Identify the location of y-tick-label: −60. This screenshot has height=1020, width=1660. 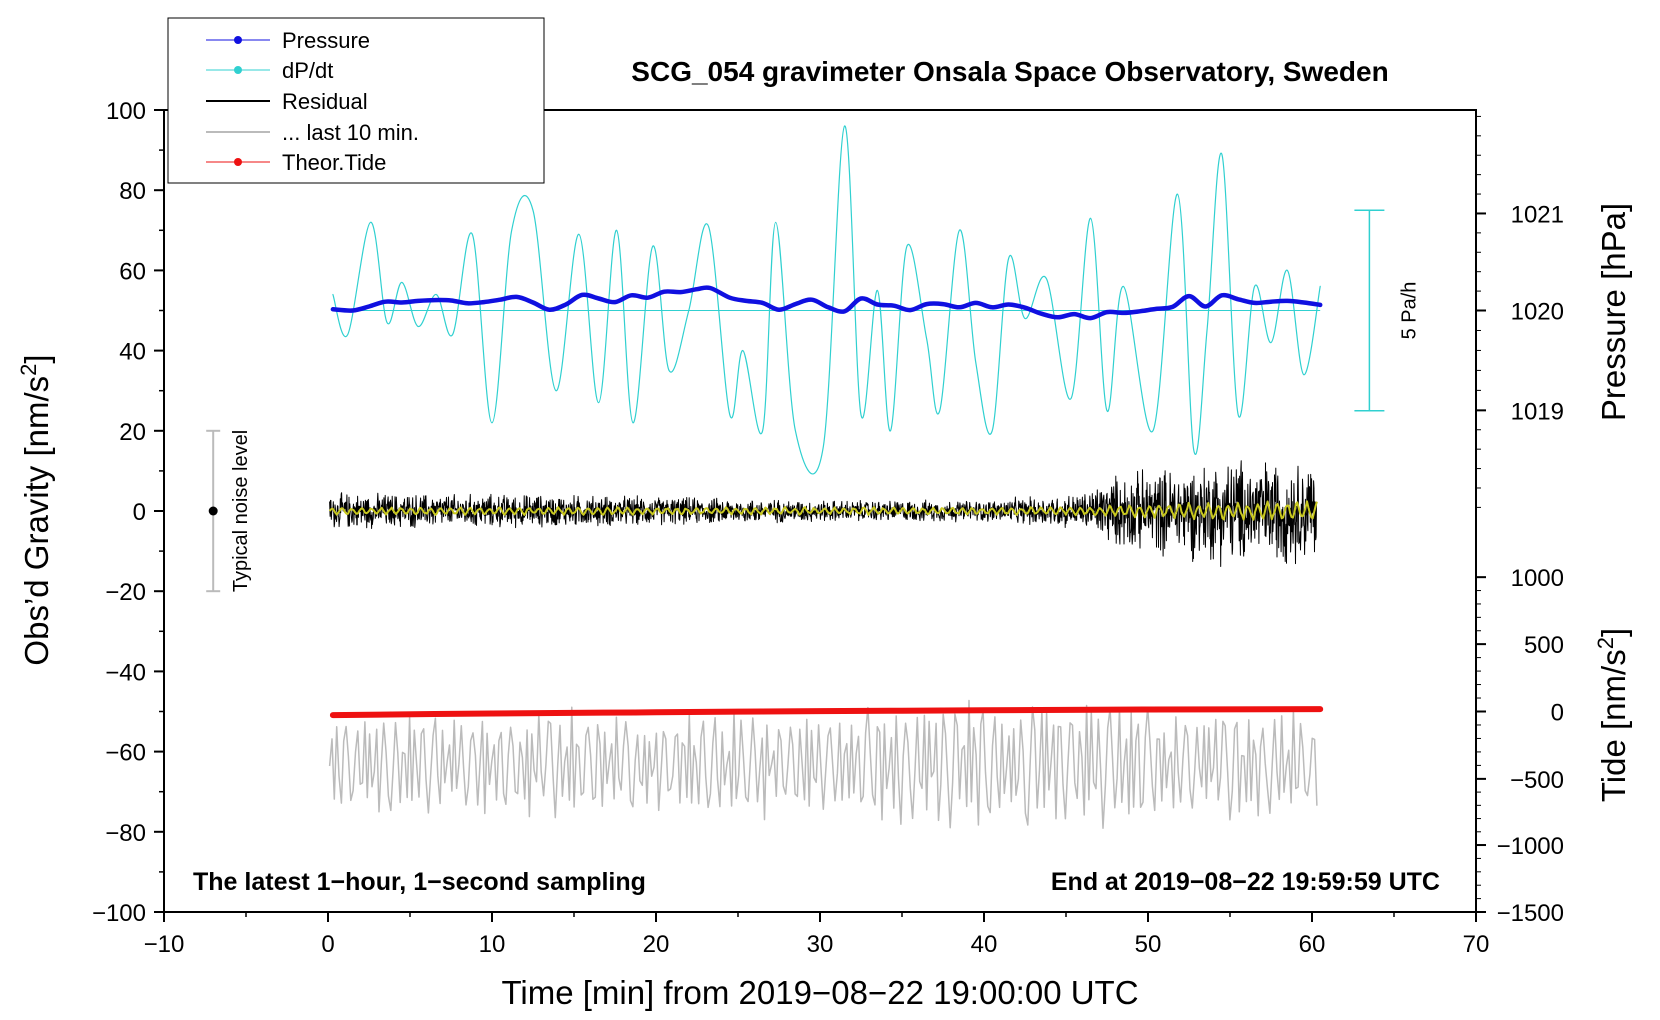
(125, 753).